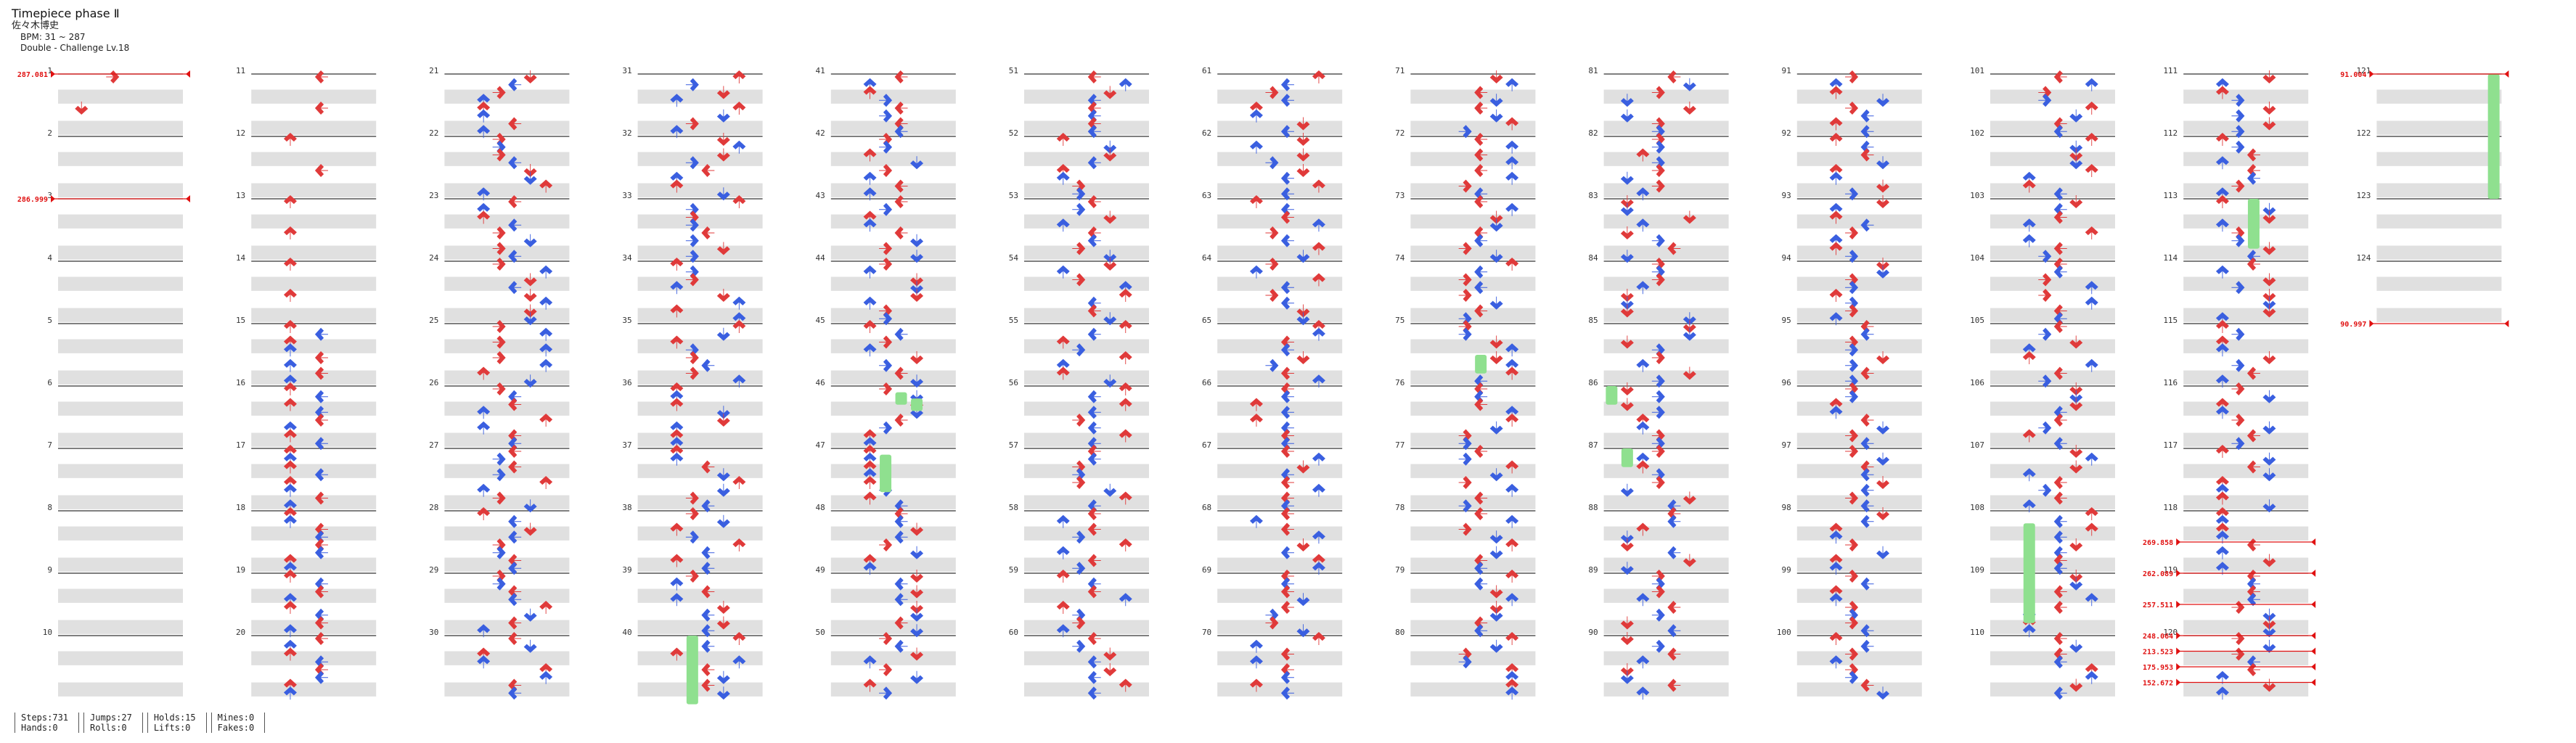 The height and width of the screenshot is (743, 2576). What do you see at coordinates (434, 320) in the screenshot?
I see `measure-number: 25` at bounding box center [434, 320].